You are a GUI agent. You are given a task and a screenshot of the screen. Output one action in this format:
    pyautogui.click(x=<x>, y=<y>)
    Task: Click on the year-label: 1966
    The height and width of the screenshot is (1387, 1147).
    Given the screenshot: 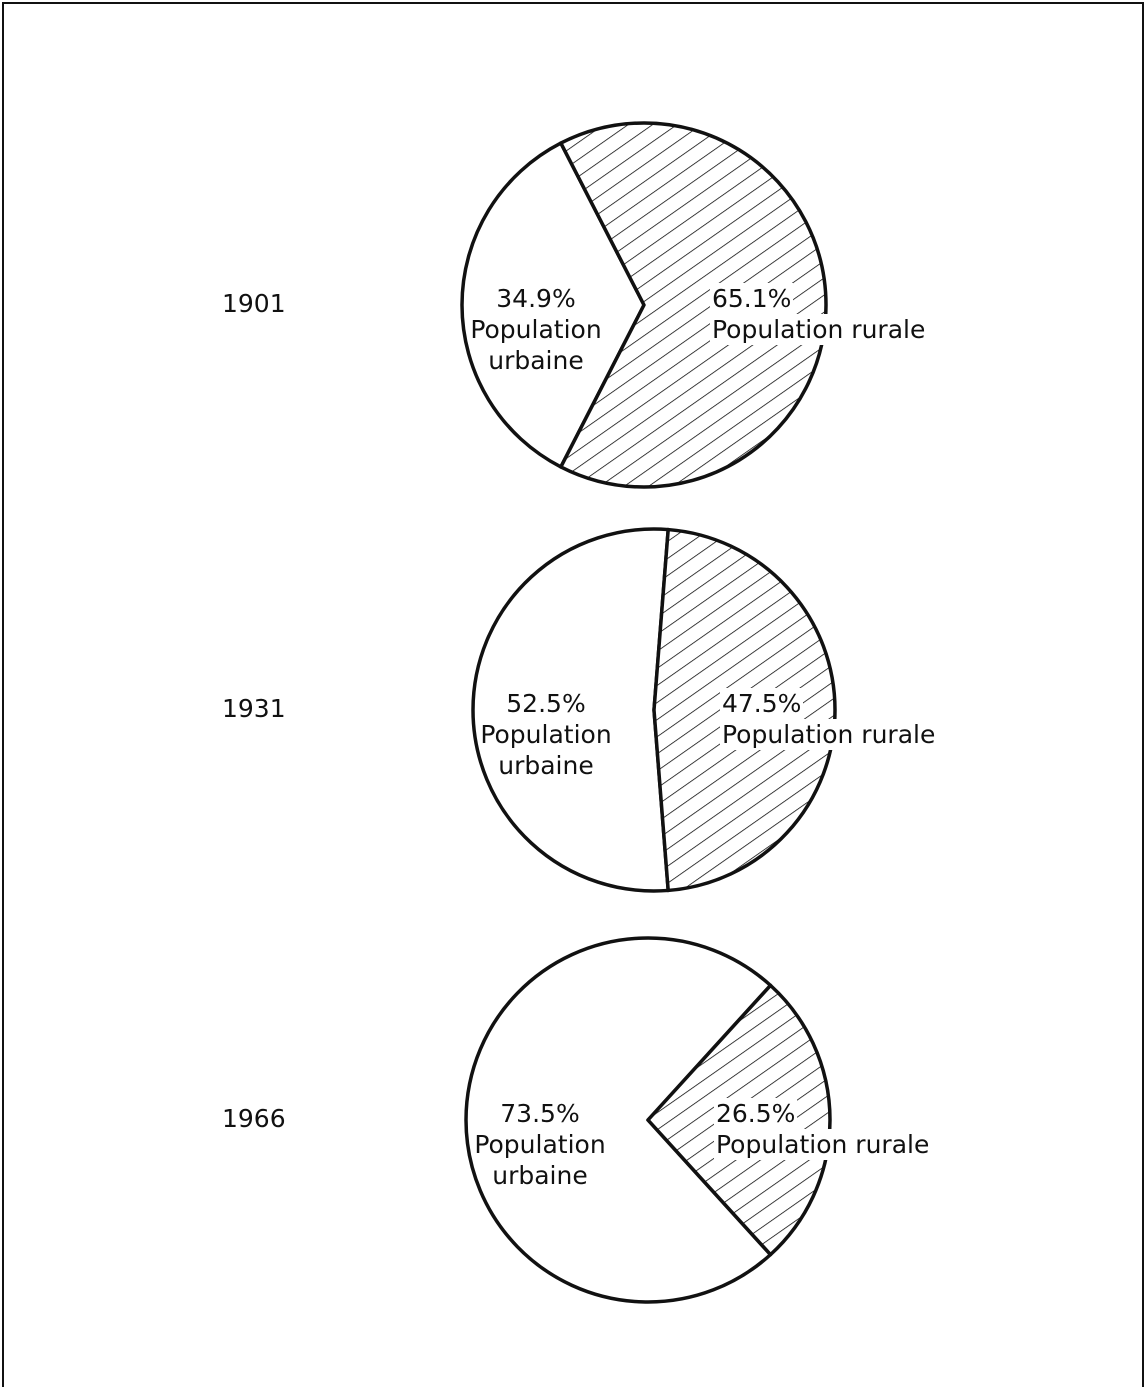 What is the action you would take?
    pyautogui.click(x=254, y=1118)
    